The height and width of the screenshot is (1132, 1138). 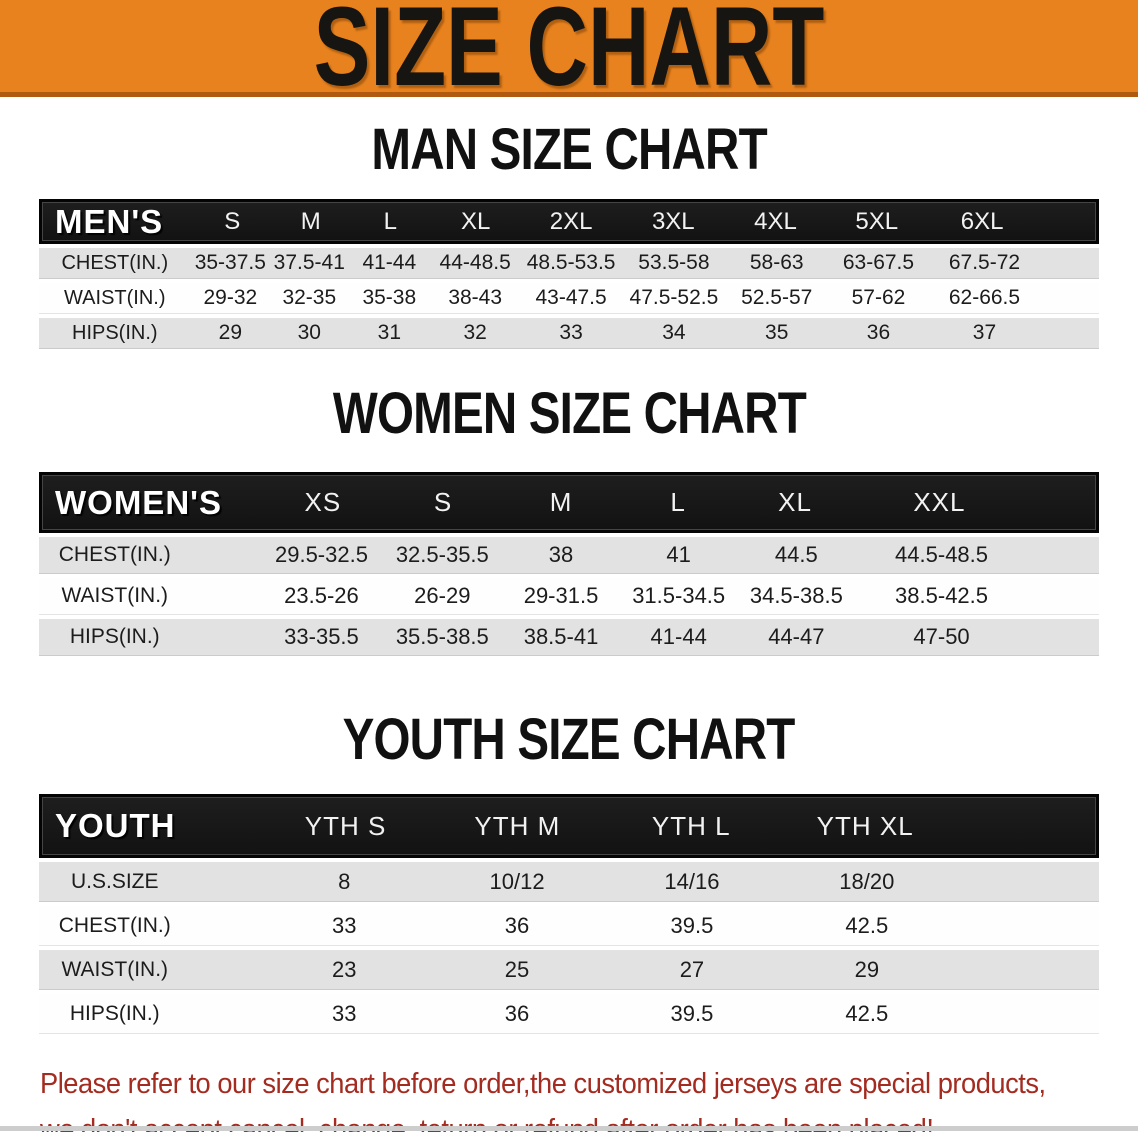 I want to click on value-cell: 38.5-41, so click(x=561, y=636).